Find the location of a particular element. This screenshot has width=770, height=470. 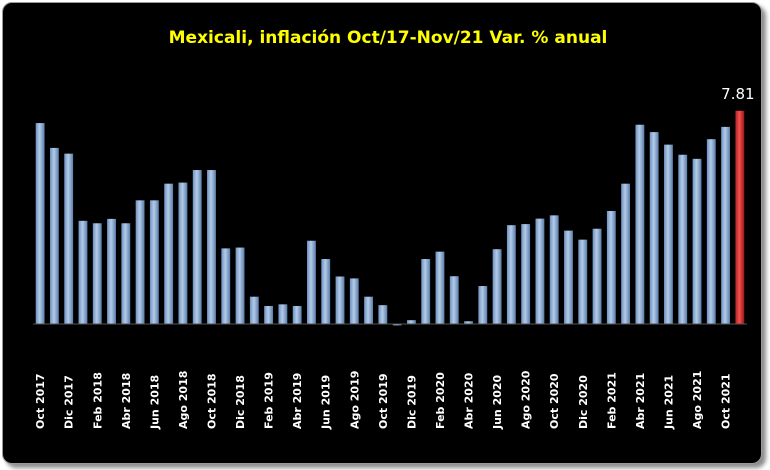

x-tick-label: Jun 2021 is located at coordinates (668, 402).